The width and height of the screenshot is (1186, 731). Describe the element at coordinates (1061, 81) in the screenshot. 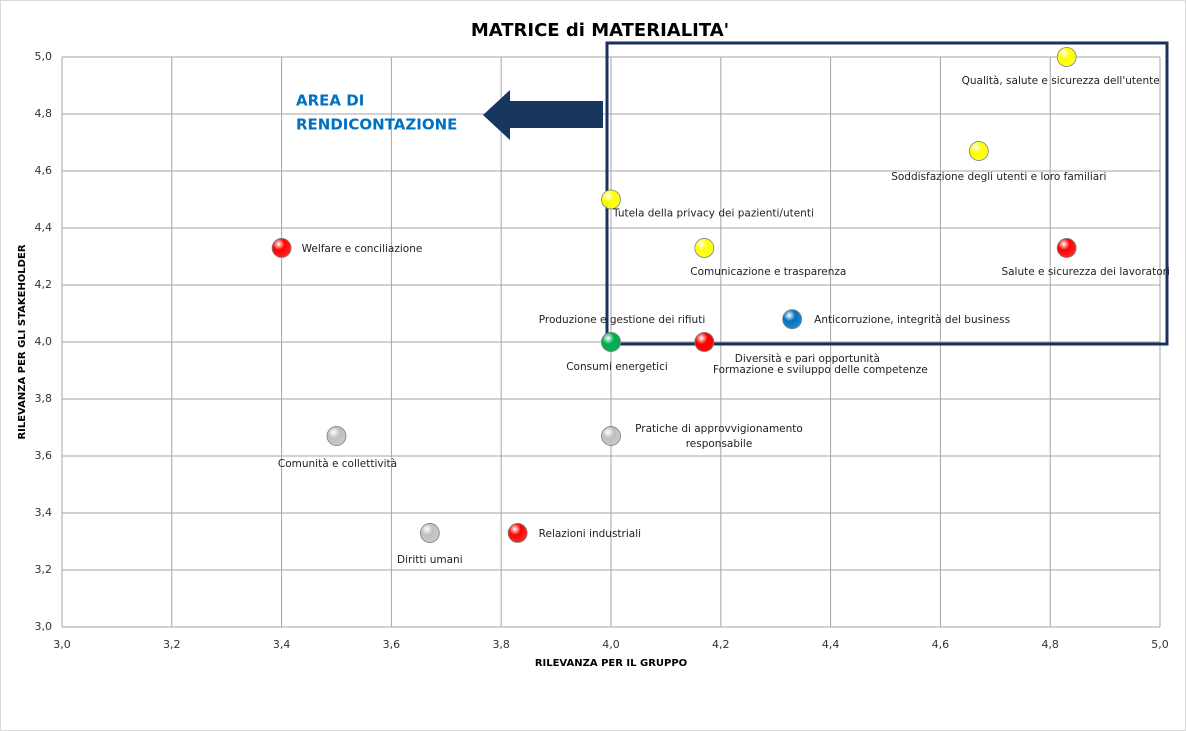

I see `point-label: Qualità, salute e sicurezza dell'utente` at that location.